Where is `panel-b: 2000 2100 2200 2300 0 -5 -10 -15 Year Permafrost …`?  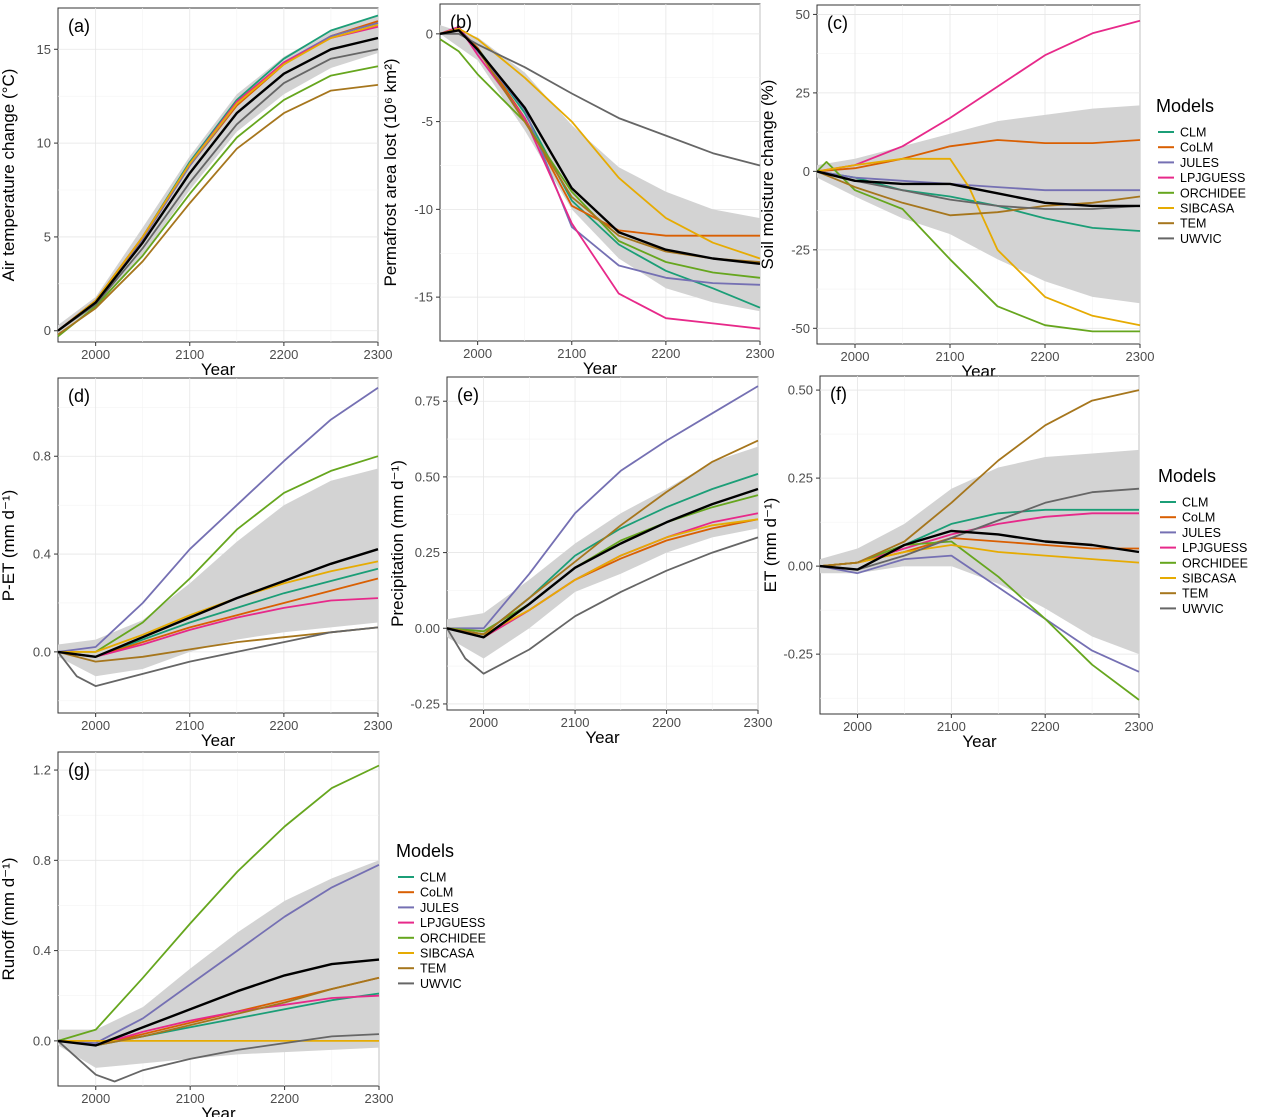 panel-b: 2000 2100 2200 2300 0 -5 -10 -15 Year Permafrost … is located at coordinates (577, 190).